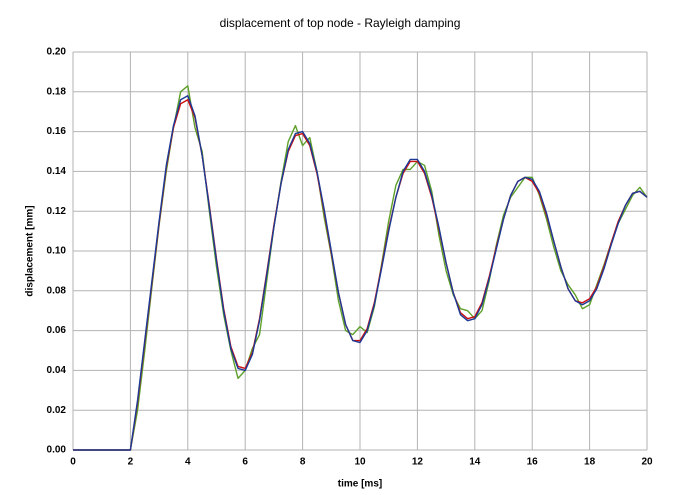  What do you see at coordinates (57, 171) in the screenshot?
I see `y-tick-label: 0.14` at bounding box center [57, 171].